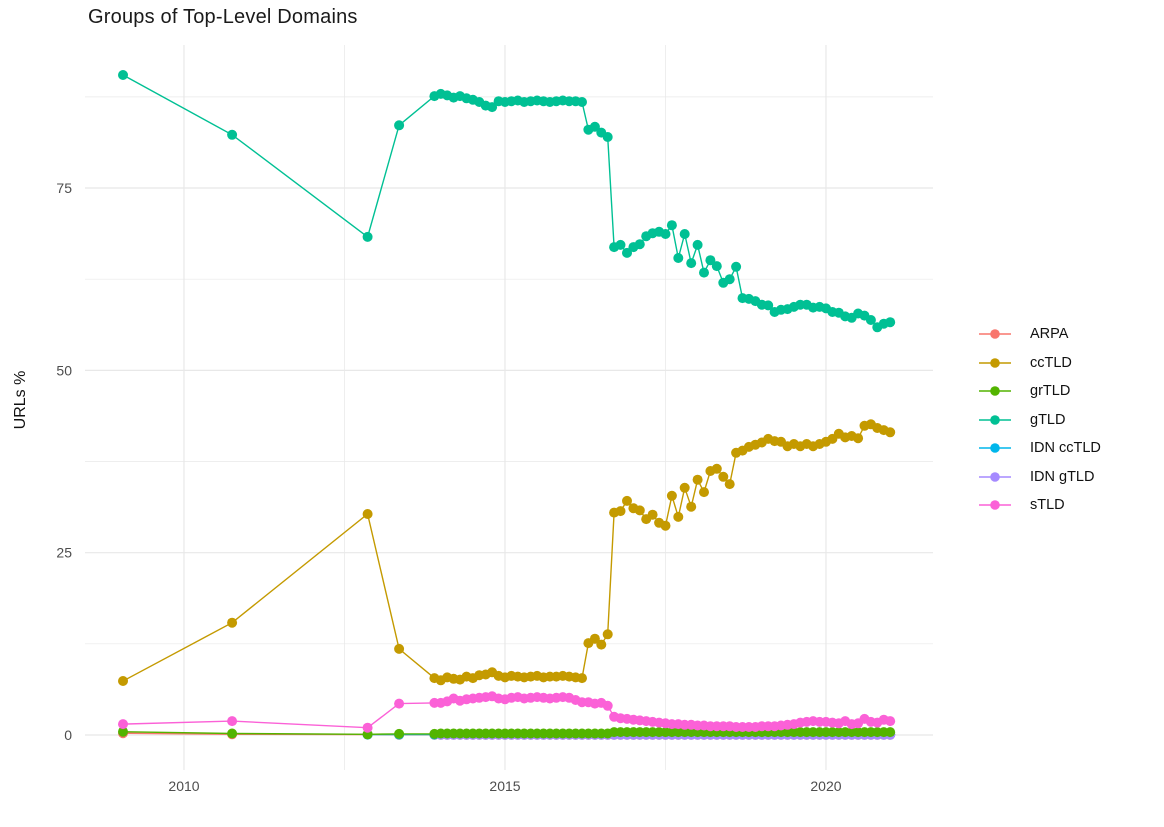 This screenshot has width=1164, height=827. Describe the element at coordinates (995, 334) in the screenshot. I see `arpa-legend-key-icon` at that location.